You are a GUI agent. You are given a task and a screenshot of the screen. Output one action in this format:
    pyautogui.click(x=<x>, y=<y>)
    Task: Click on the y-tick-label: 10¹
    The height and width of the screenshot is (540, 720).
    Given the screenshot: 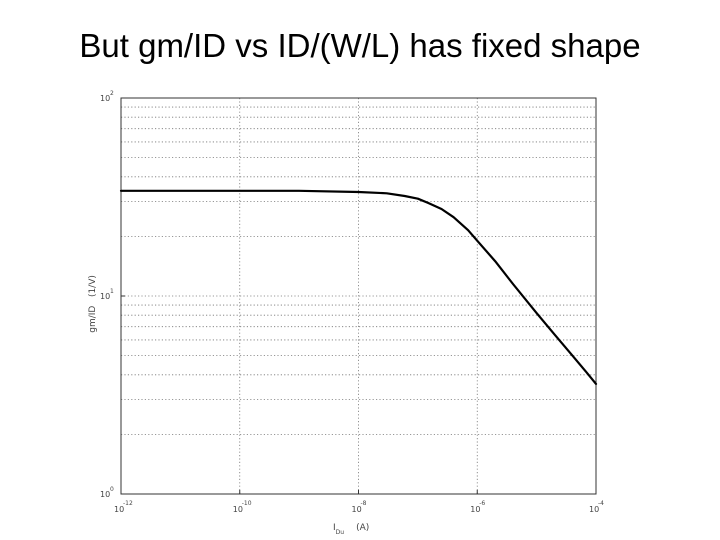 What is the action you would take?
    pyautogui.click(x=107, y=294)
    